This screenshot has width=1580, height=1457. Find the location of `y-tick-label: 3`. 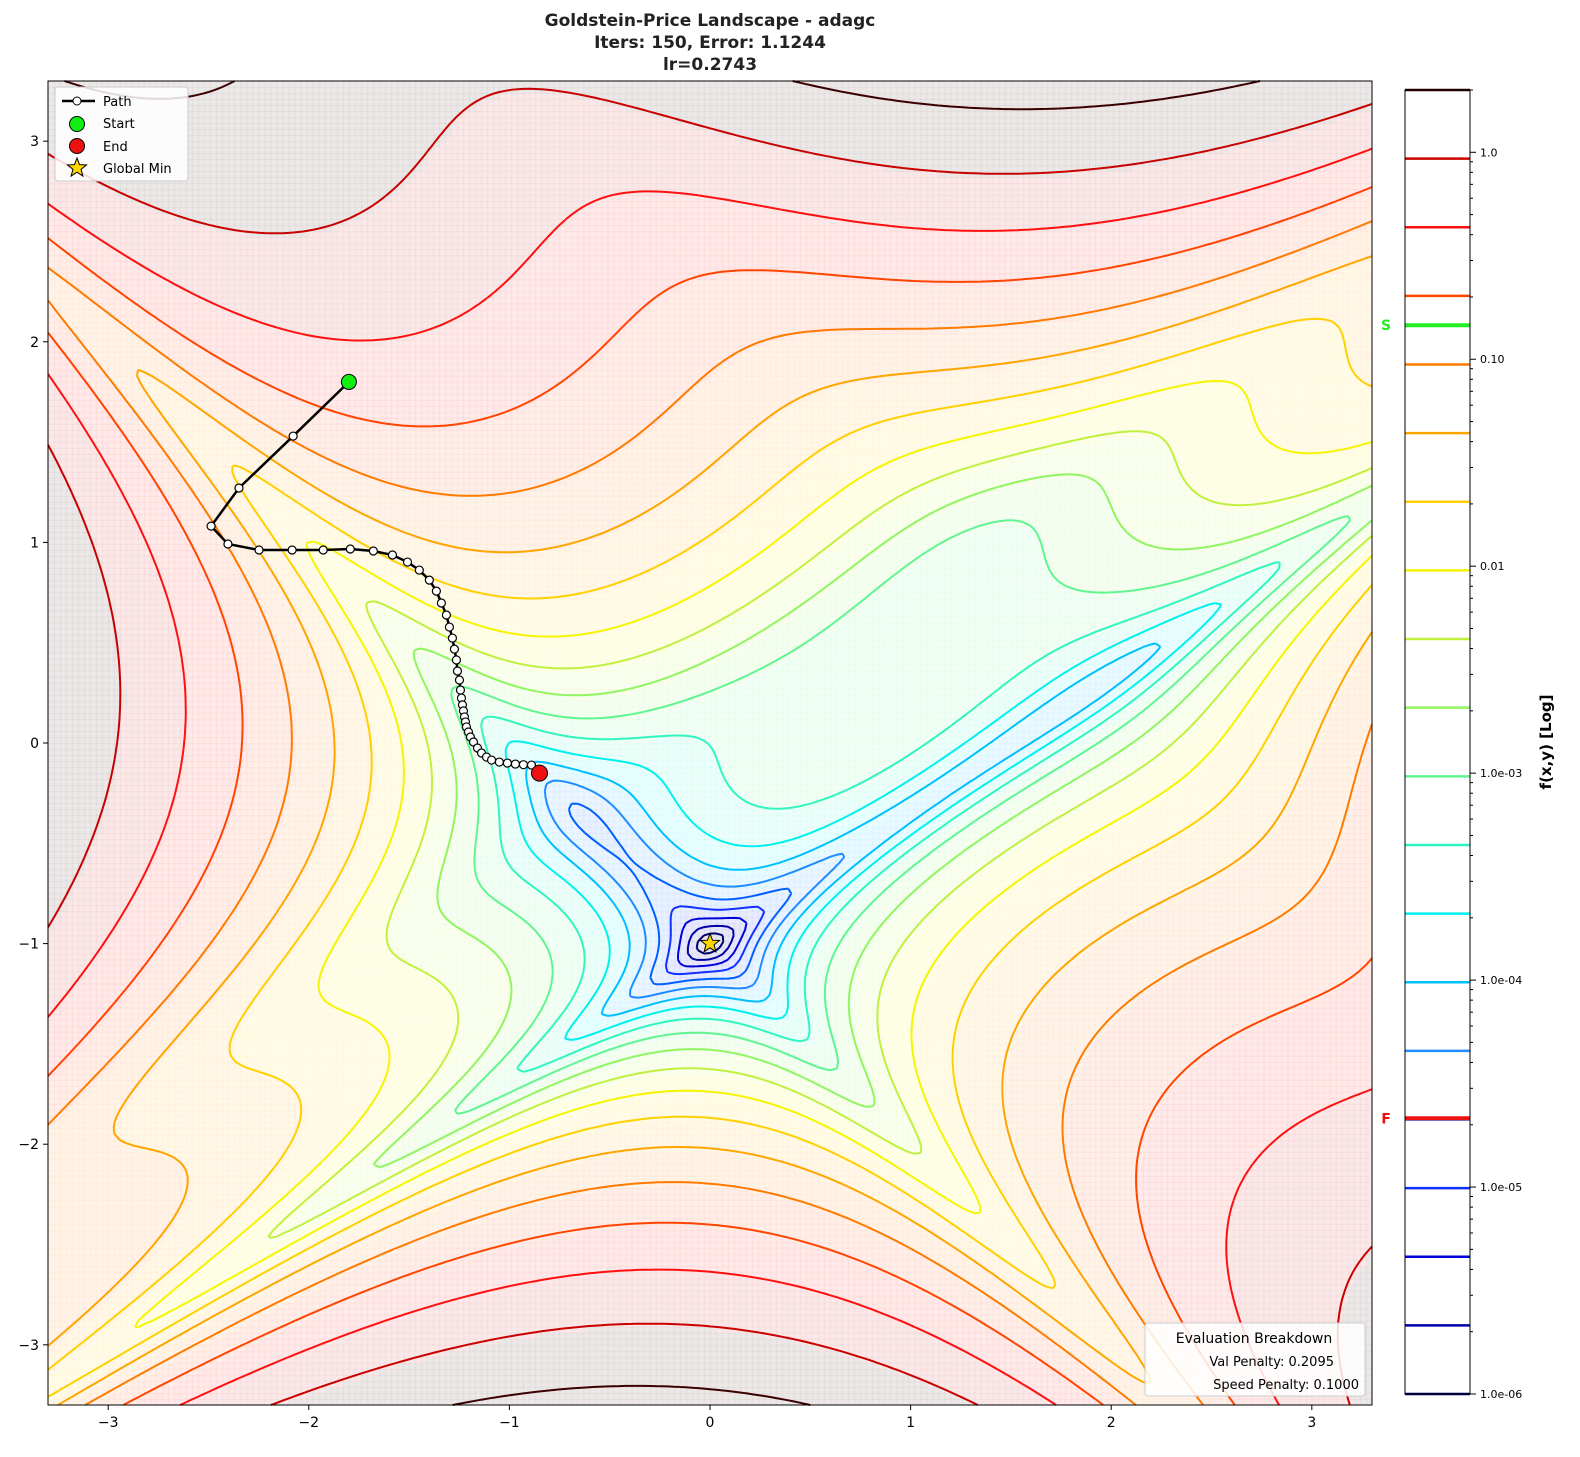

y-tick-label: 3 is located at coordinates (34, 142).